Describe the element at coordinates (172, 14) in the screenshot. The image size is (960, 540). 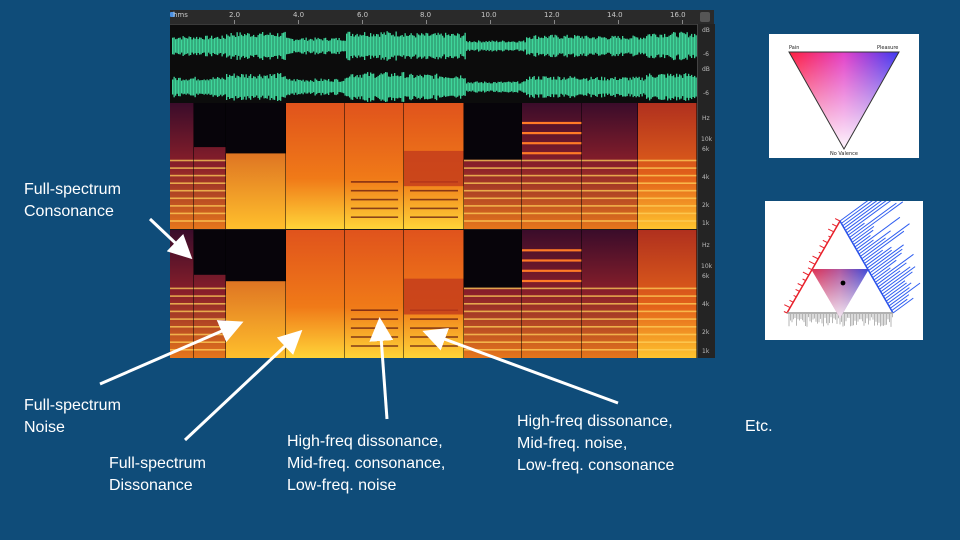
I see `playhead-marker` at that location.